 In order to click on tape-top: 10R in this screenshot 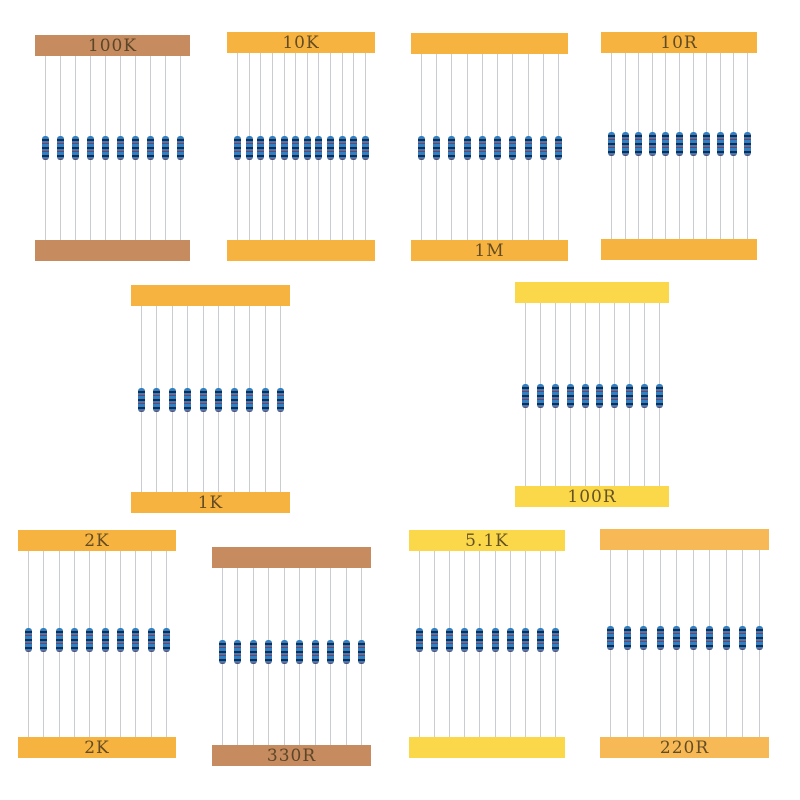, I will do `click(679, 42)`.